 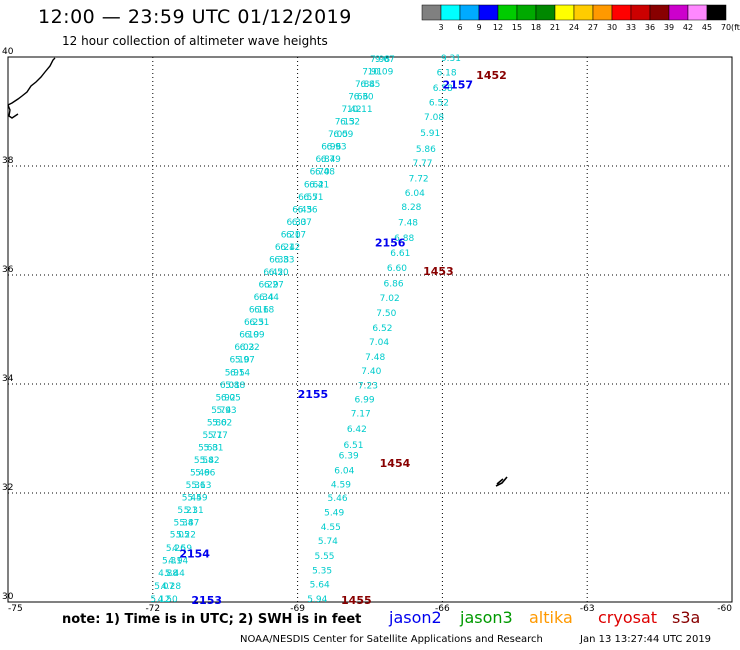 I want to click on wave-height-value: 6.10, so click(x=240, y=361).